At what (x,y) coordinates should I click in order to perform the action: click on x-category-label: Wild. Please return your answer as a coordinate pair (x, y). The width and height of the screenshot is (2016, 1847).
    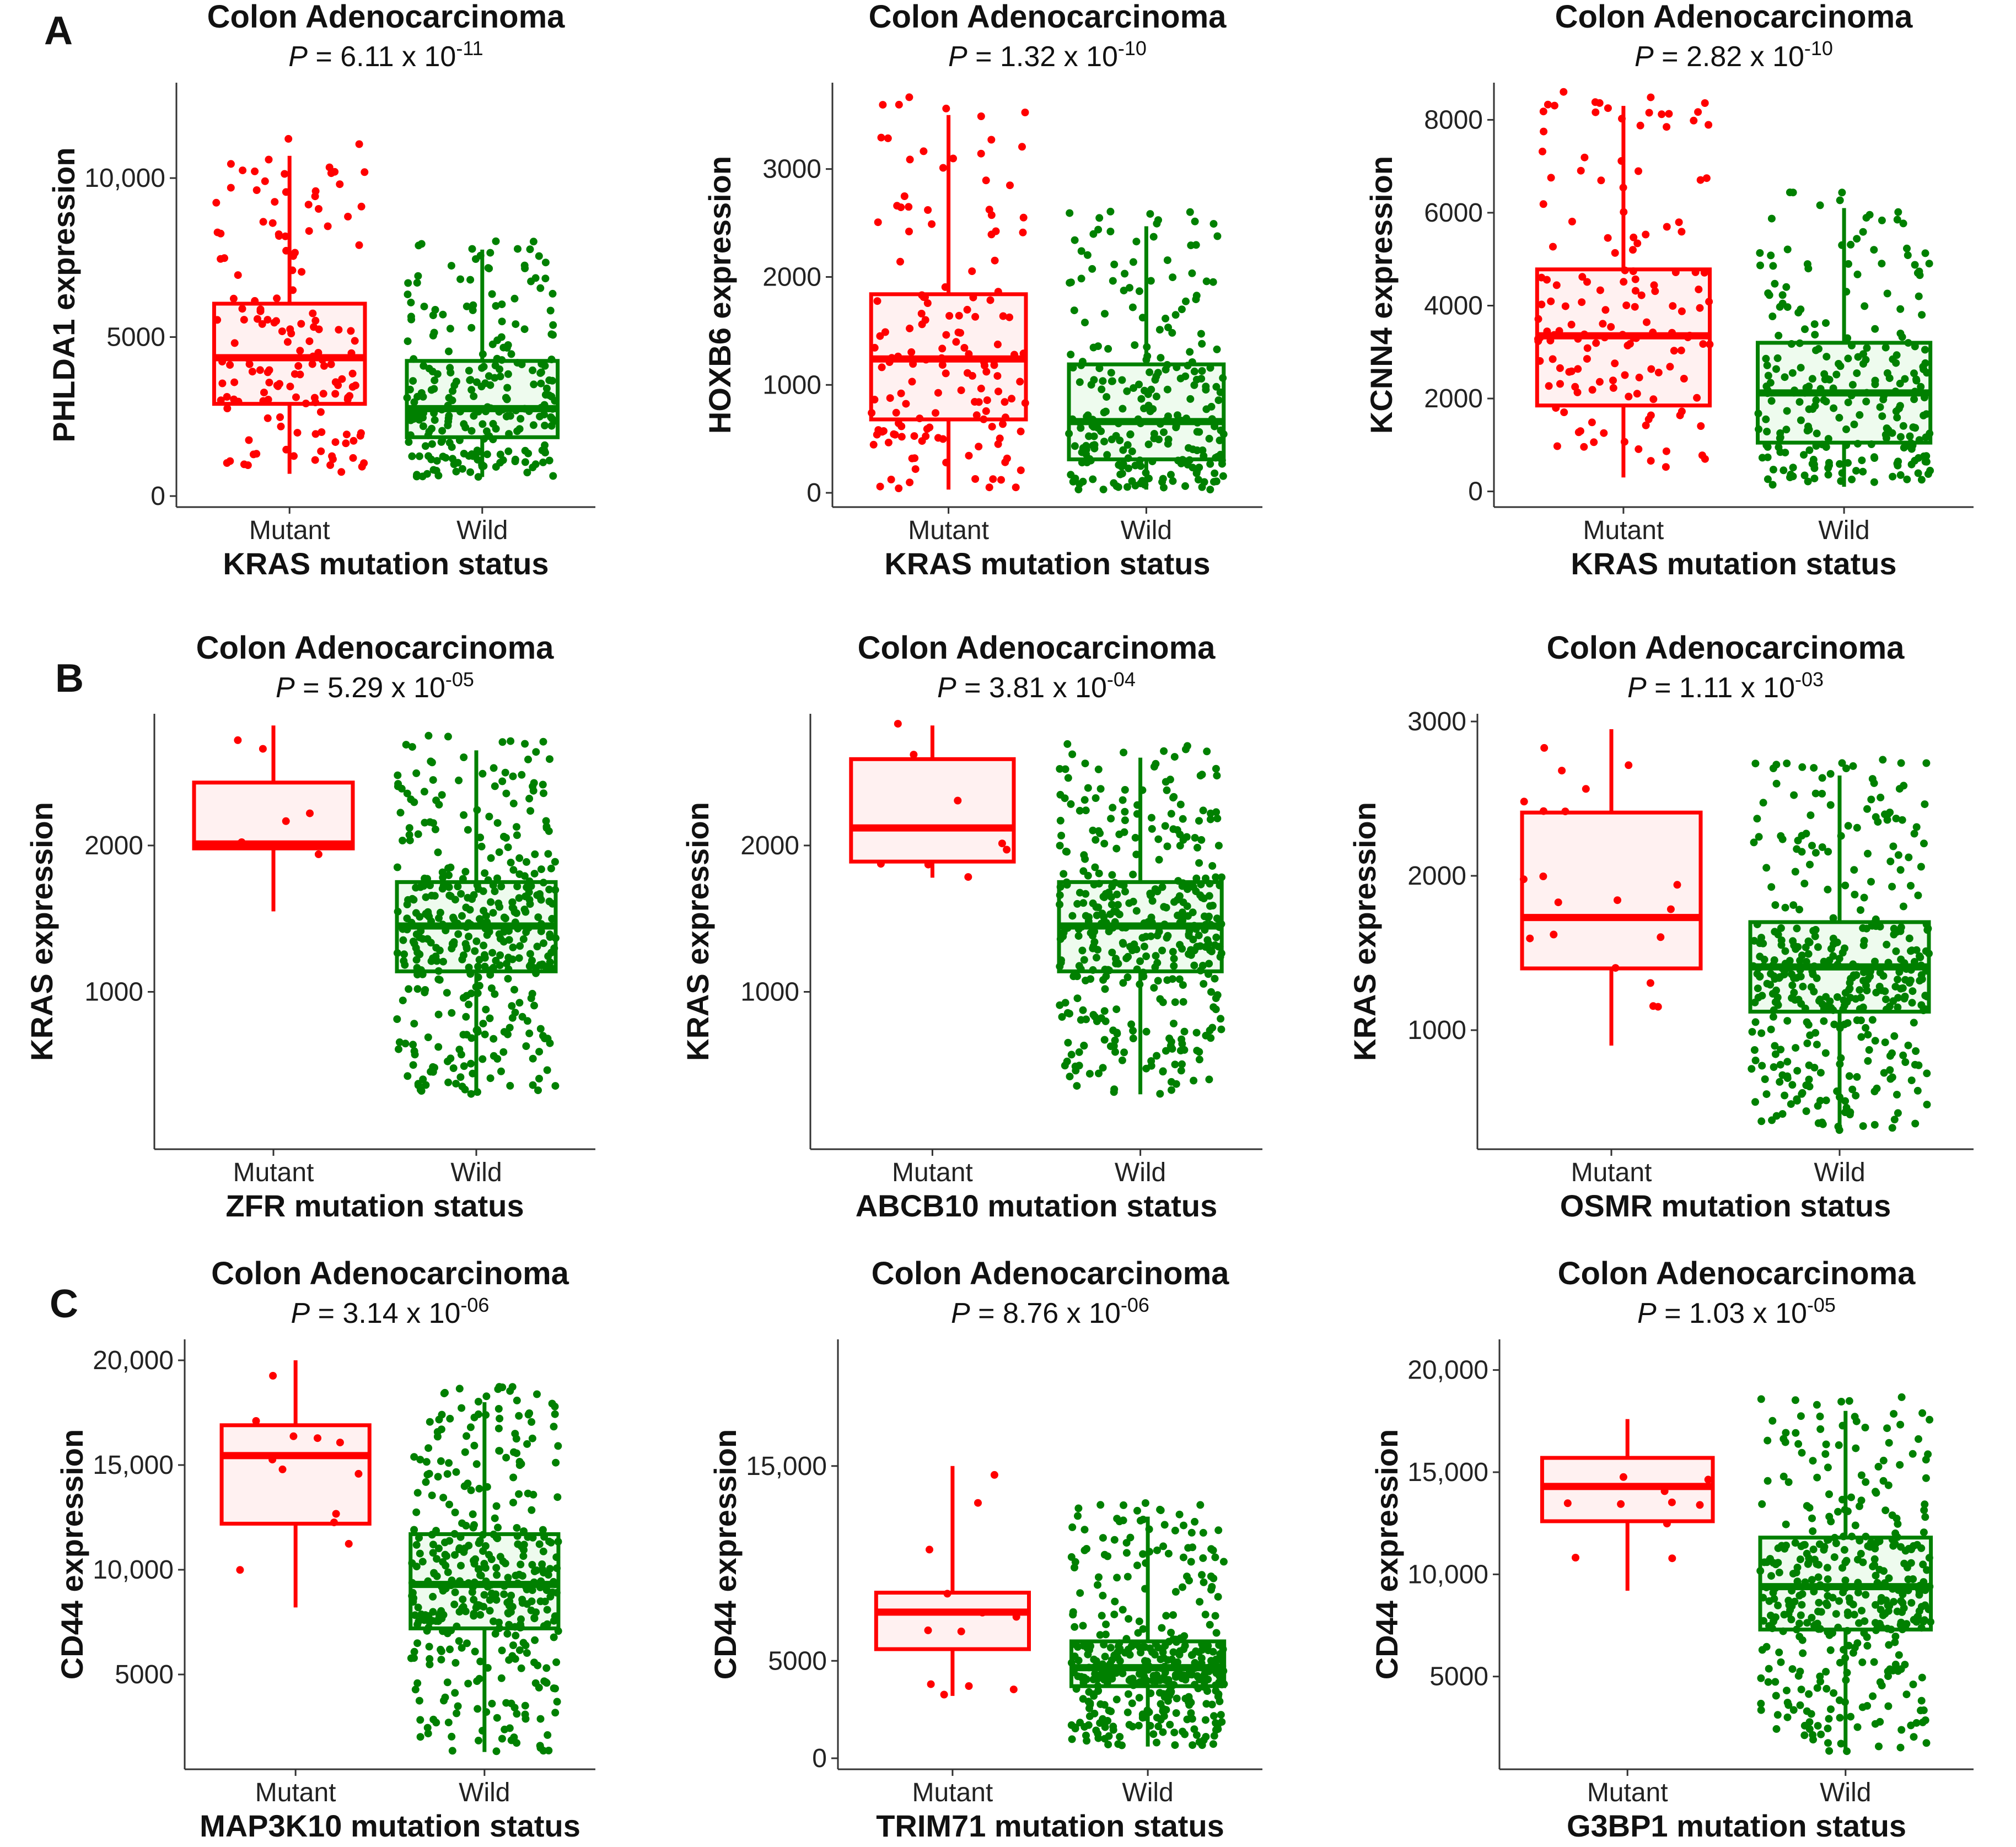
    Looking at the image, I should click on (1146, 530).